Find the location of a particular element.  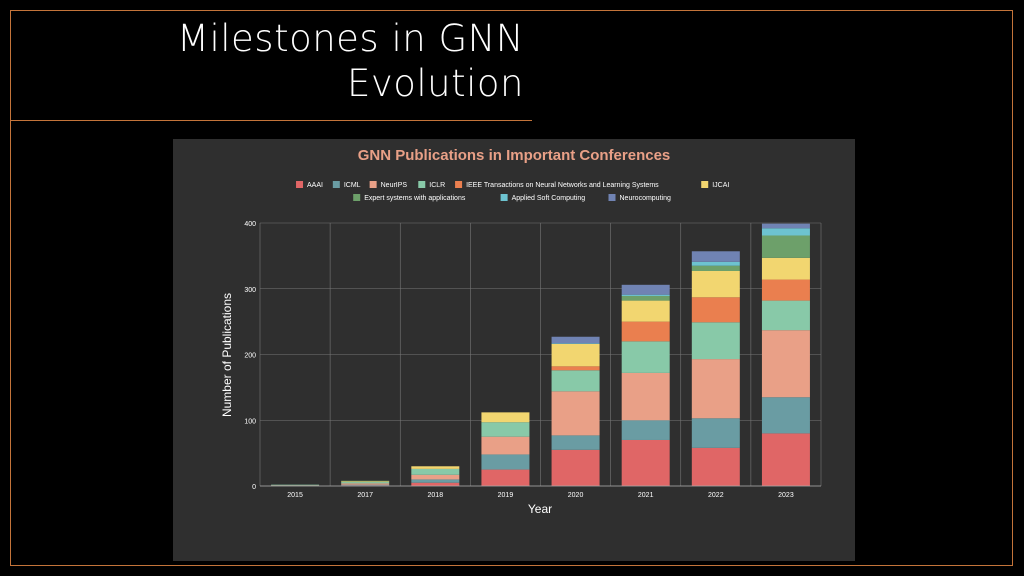

slide-title-line-2: Evolution is located at coordinates (435, 83).